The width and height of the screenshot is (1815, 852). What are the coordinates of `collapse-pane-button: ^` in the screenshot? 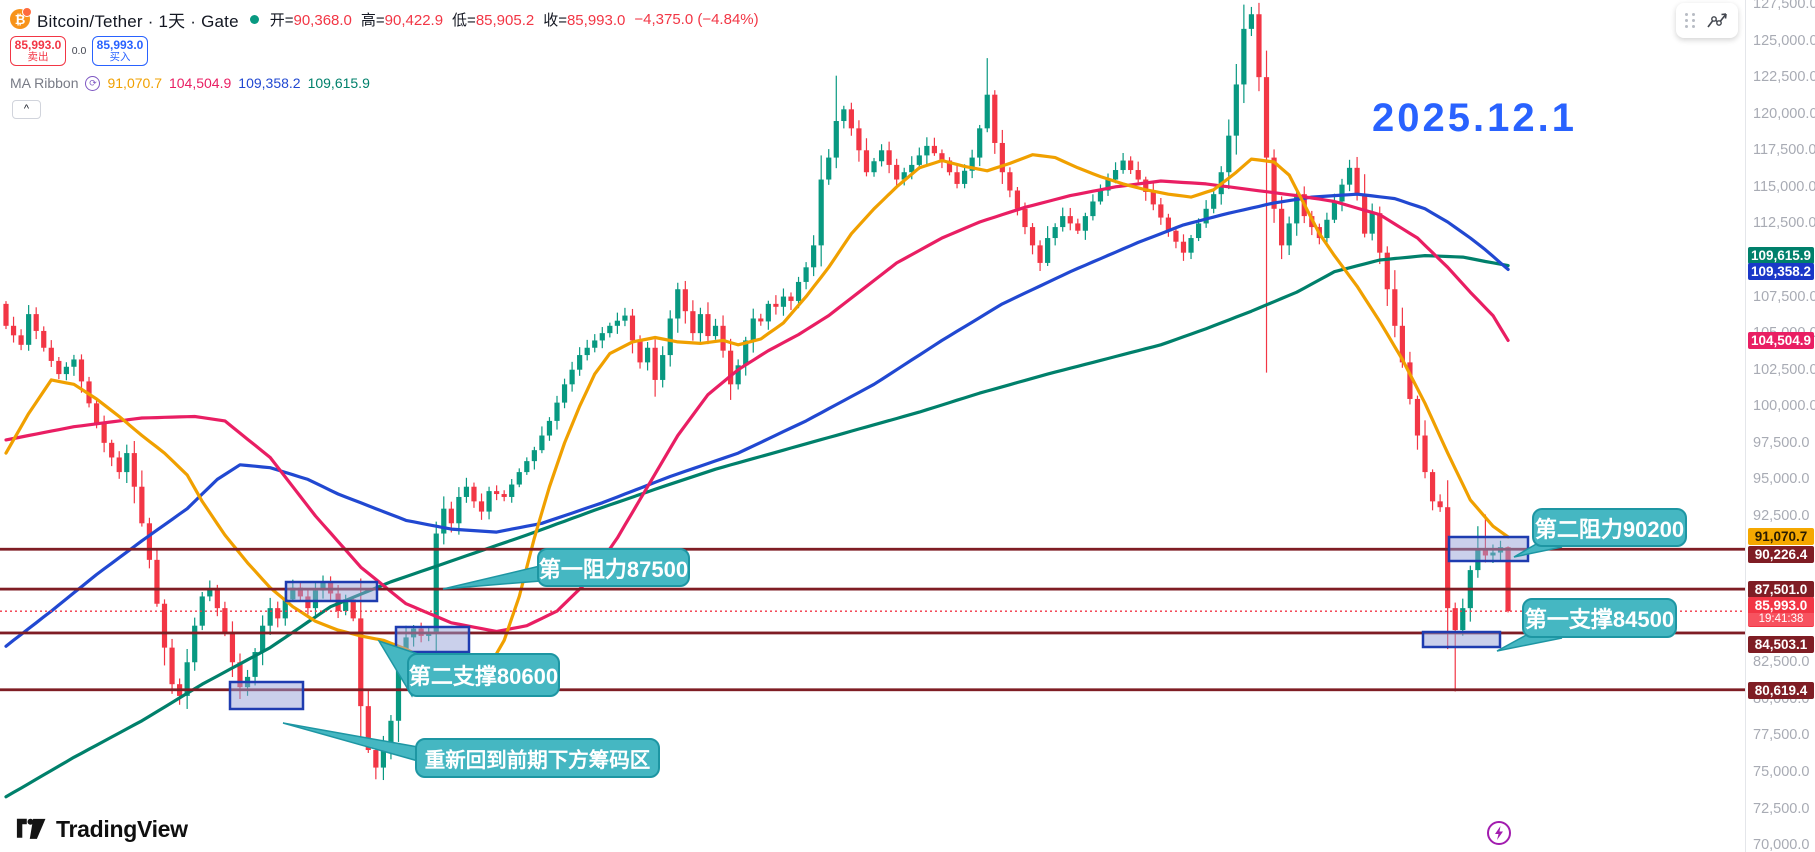 It's located at (26, 109).